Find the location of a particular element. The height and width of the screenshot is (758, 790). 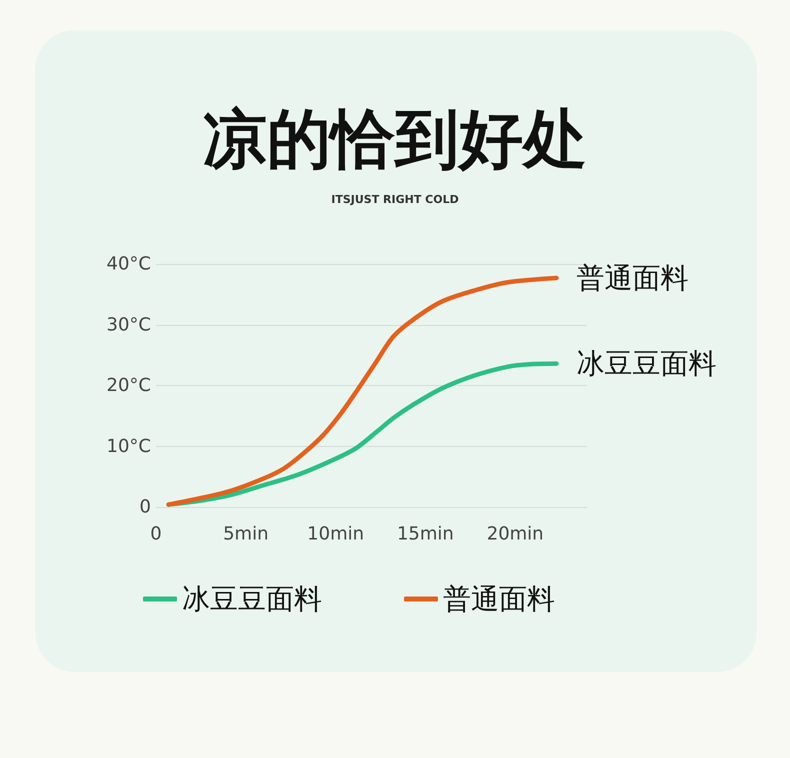

chart-title: 凉的恰到好处 is located at coordinates (395, 140).